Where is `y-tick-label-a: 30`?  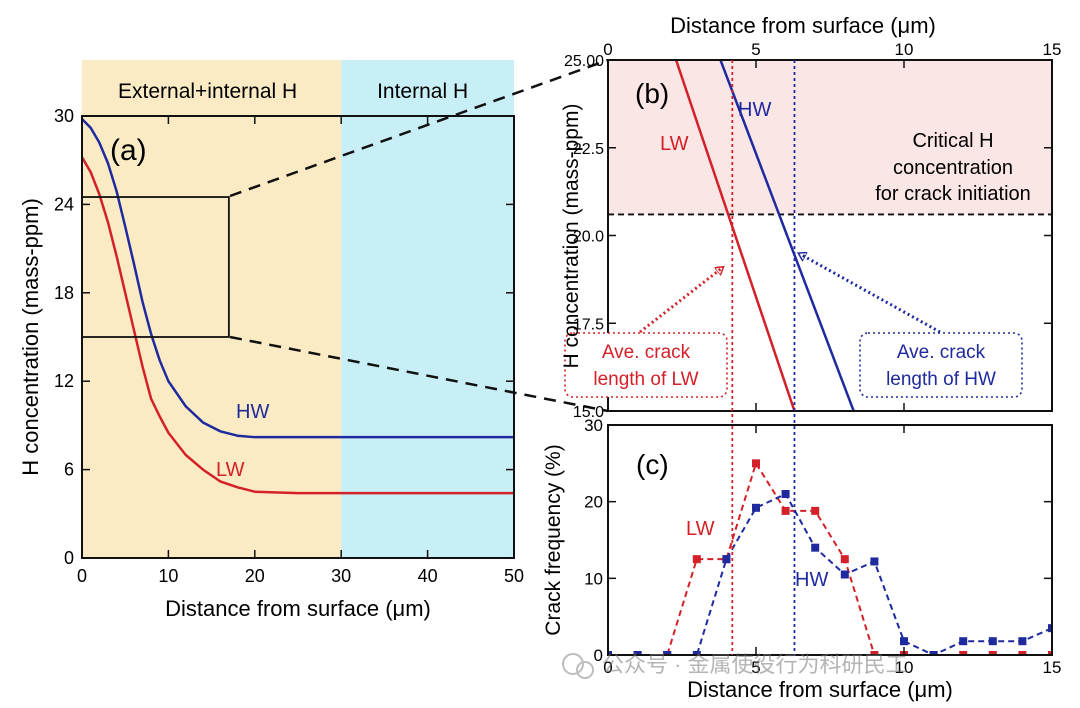
y-tick-label-a: 30 is located at coordinates (64, 116).